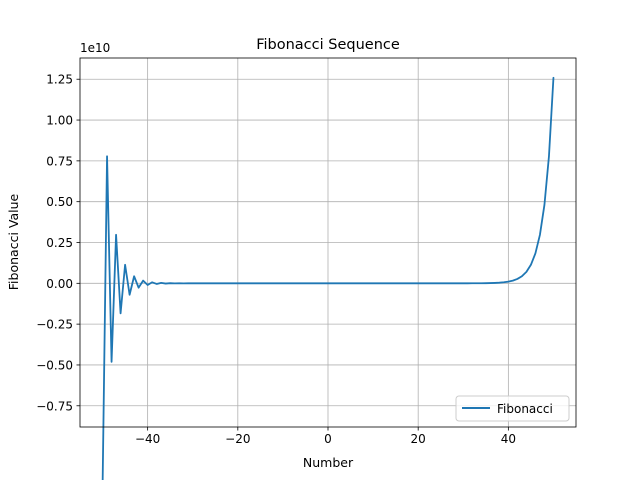 This screenshot has height=480, width=640. Describe the element at coordinates (418, 439) in the screenshot. I see `x-tick-label: 20` at that location.